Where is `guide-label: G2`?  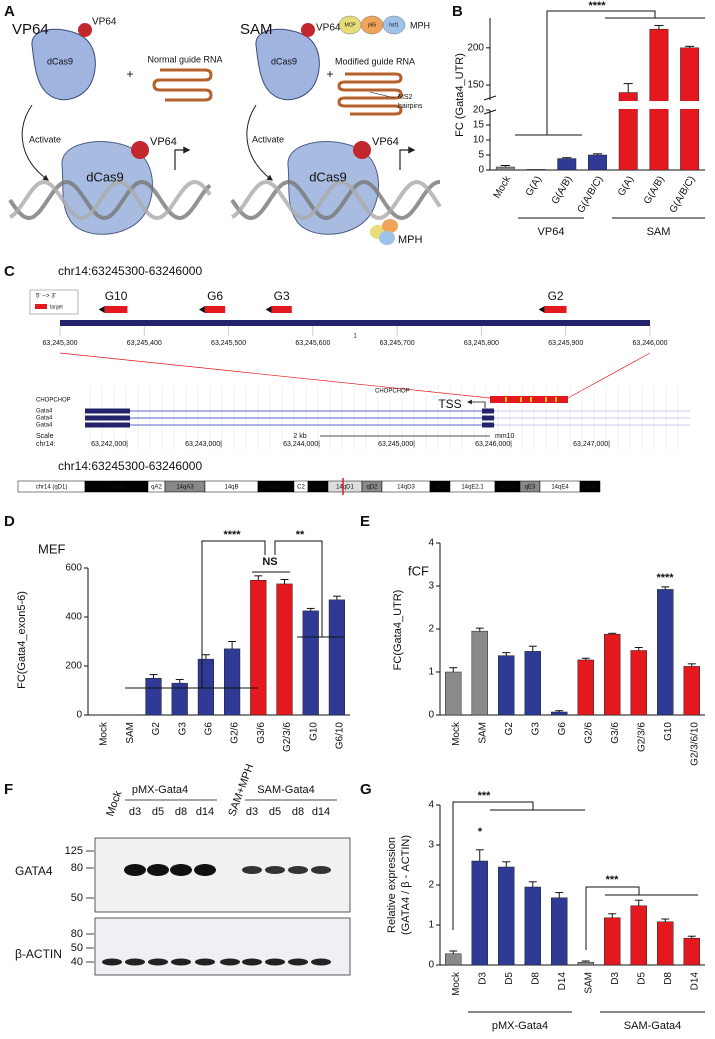 guide-label: G2 is located at coordinates (556, 296).